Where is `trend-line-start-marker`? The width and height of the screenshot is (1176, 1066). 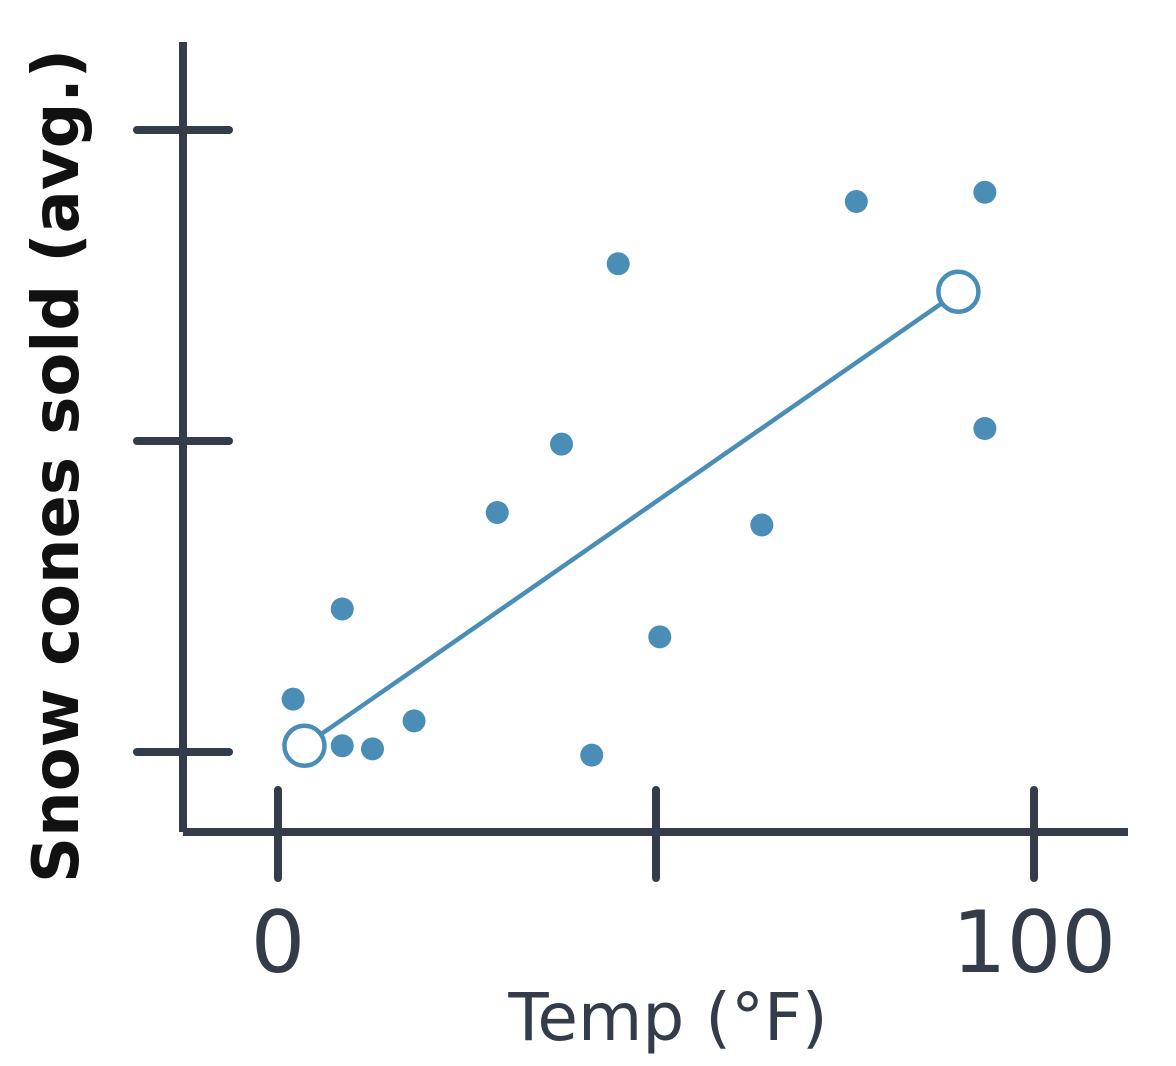 trend-line-start-marker is located at coordinates (304, 746).